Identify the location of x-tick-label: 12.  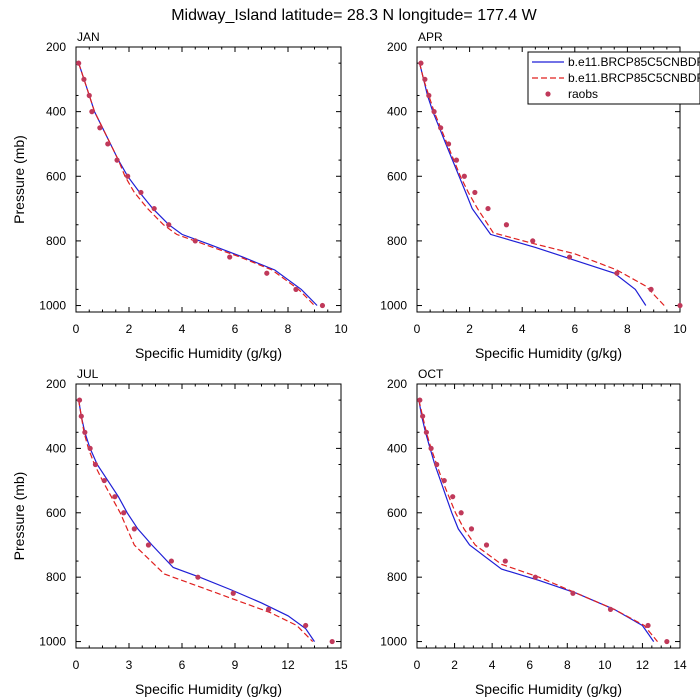
(288, 665).